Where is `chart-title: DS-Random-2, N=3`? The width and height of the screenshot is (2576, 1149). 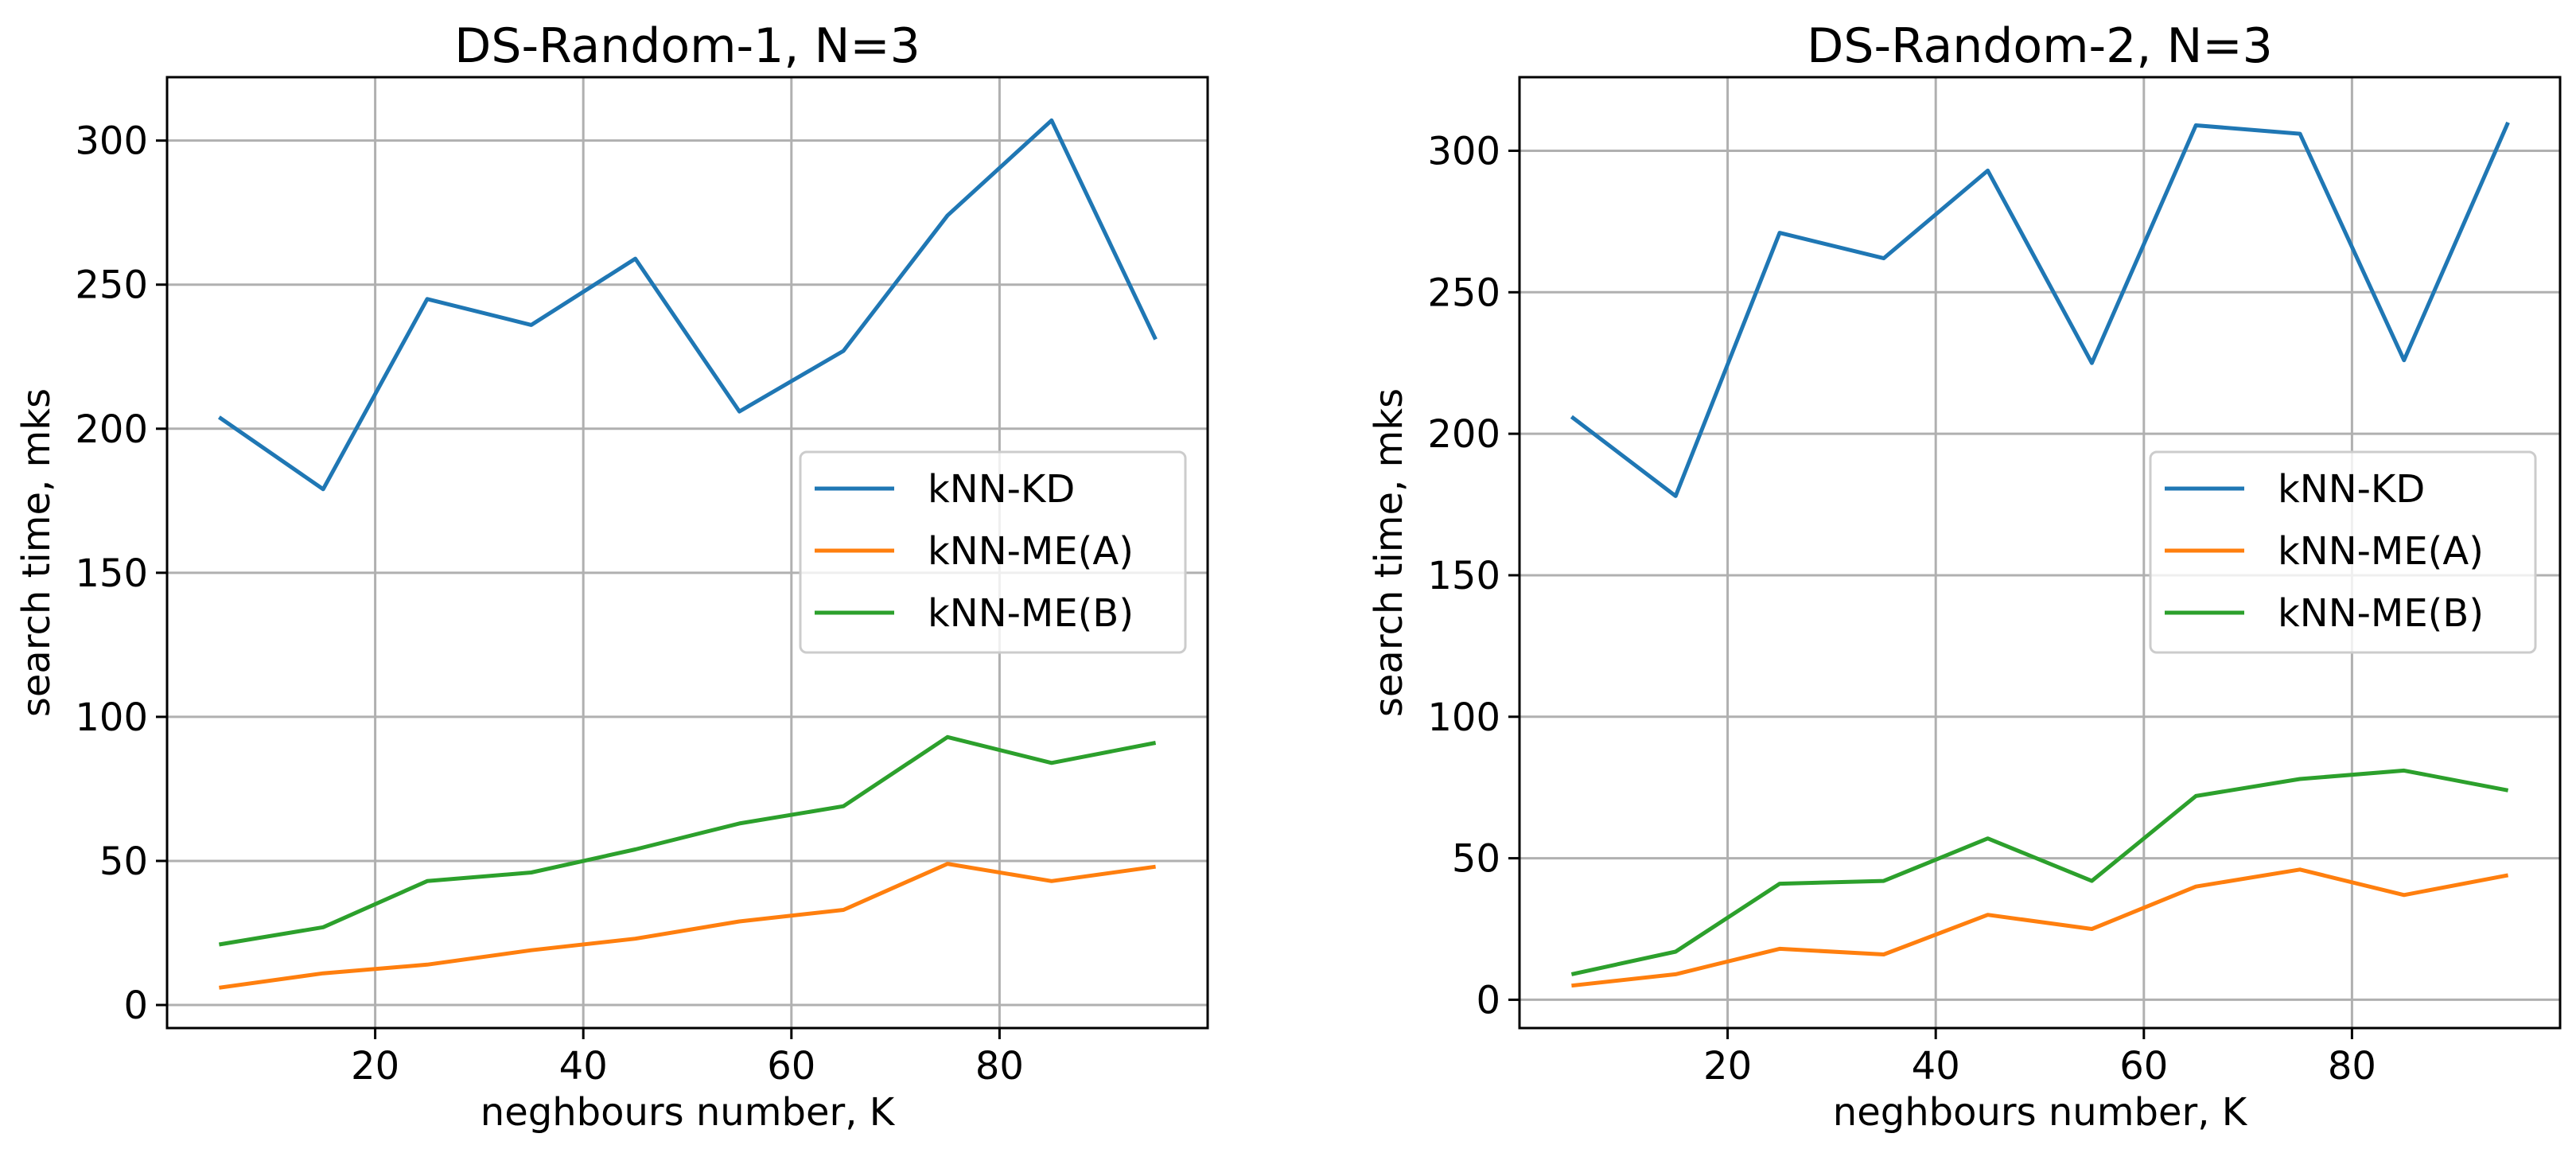
chart-title: DS-Random-2, N=3 is located at coordinates (2040, 46).